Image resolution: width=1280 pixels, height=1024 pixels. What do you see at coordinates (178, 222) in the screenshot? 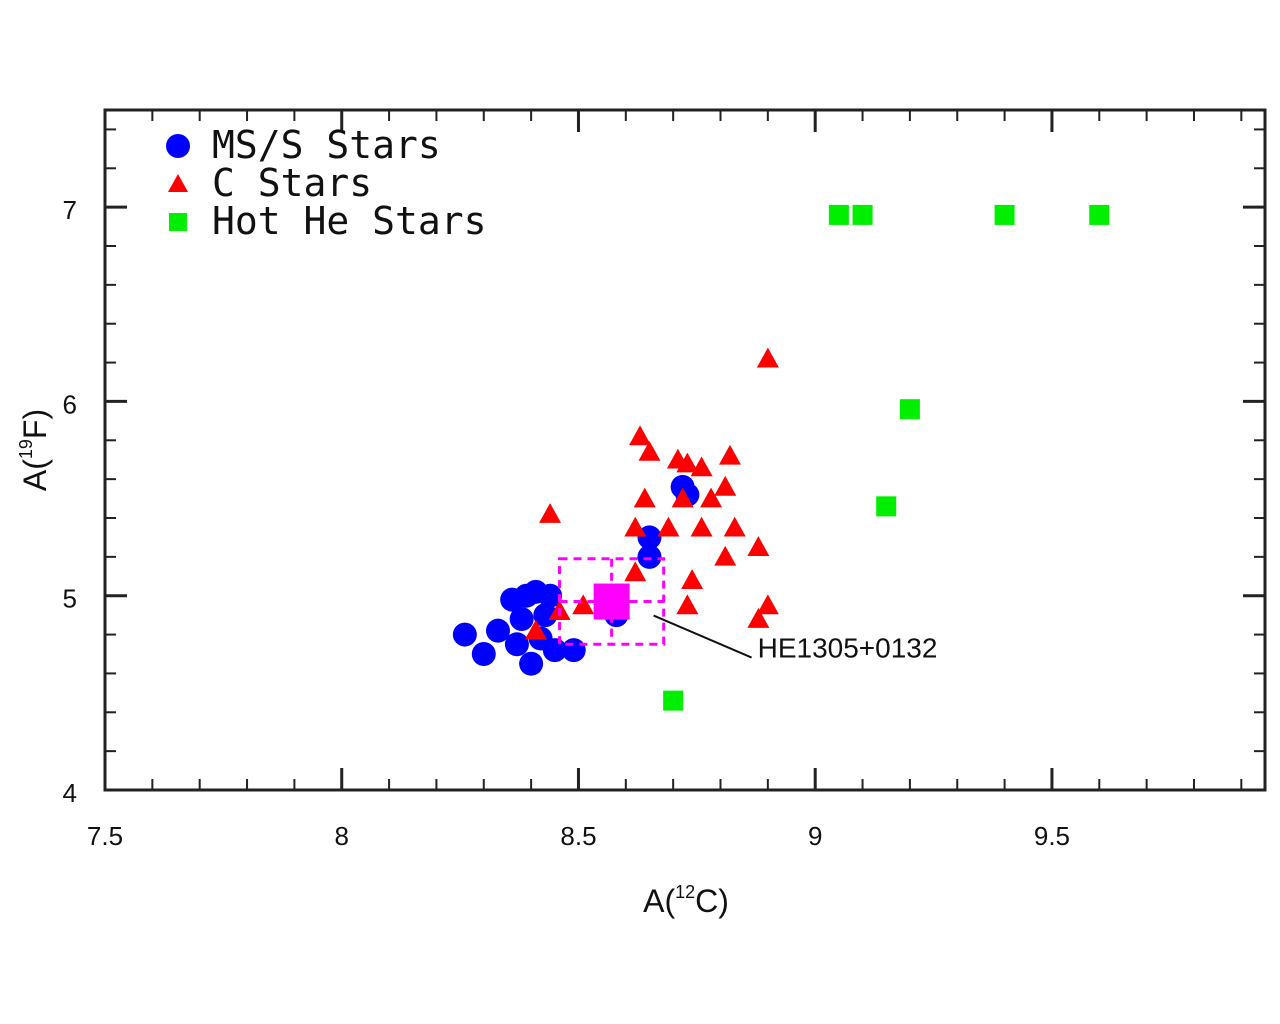
I see `square-legend-swatch` at bounding box center [178, 222].